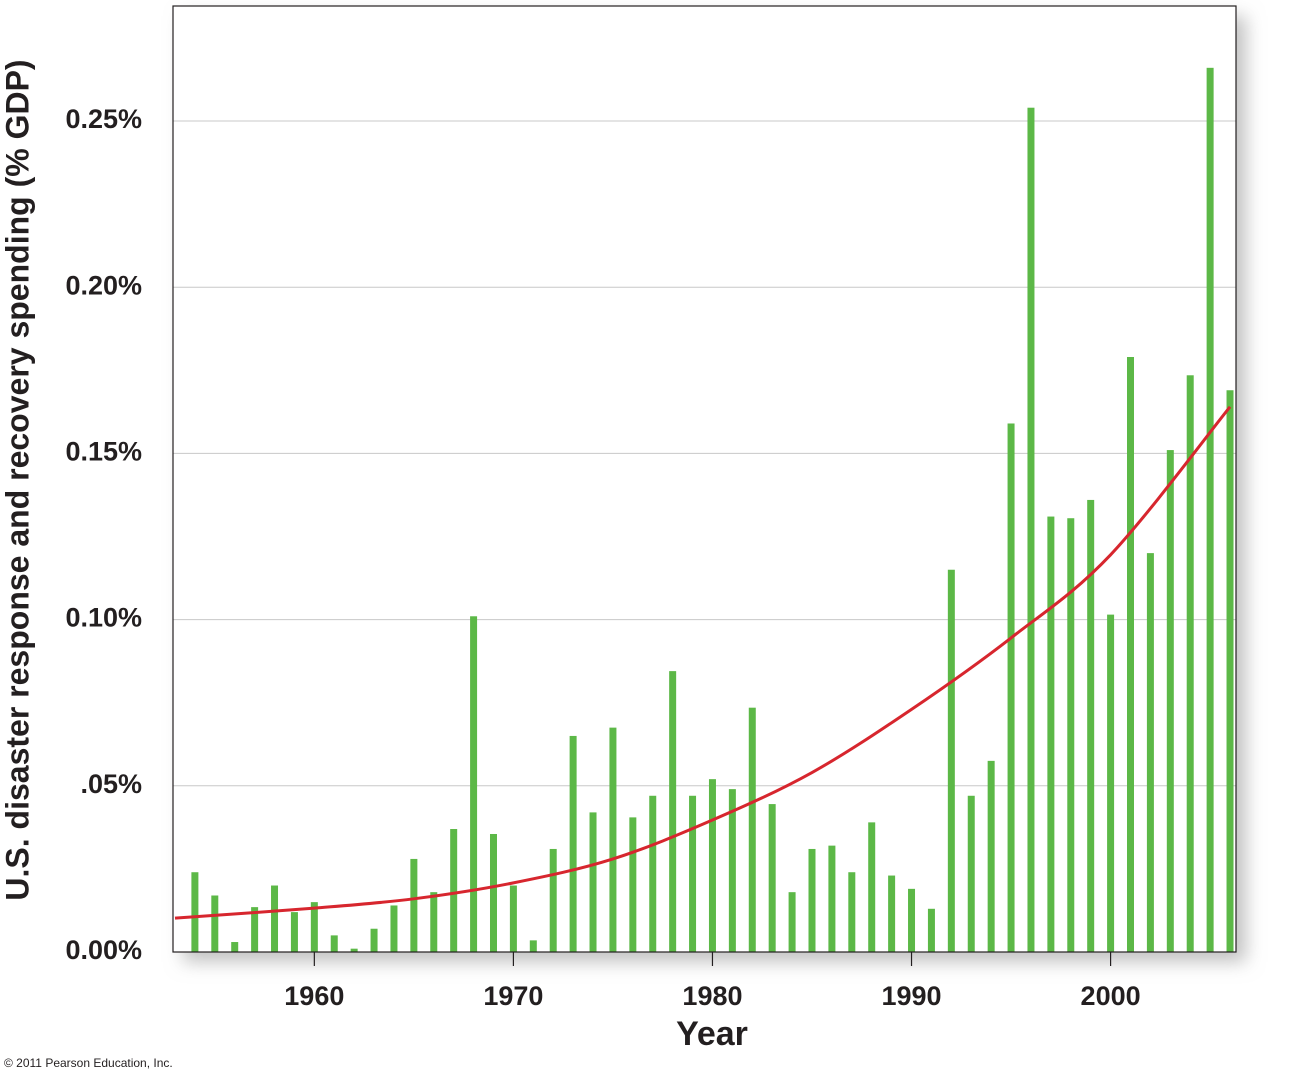  I want to click on y-tick-label: 0.00%, so click(103, 950).